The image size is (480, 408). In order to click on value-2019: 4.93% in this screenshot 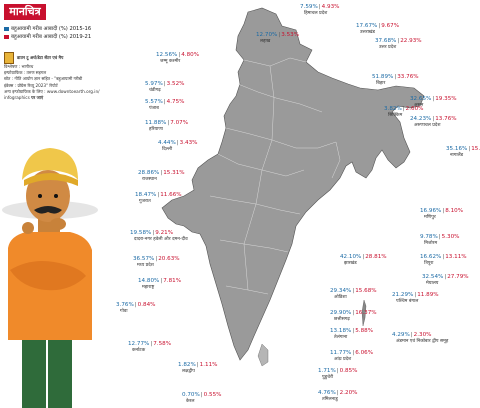, I will do `click(330, 7)`.